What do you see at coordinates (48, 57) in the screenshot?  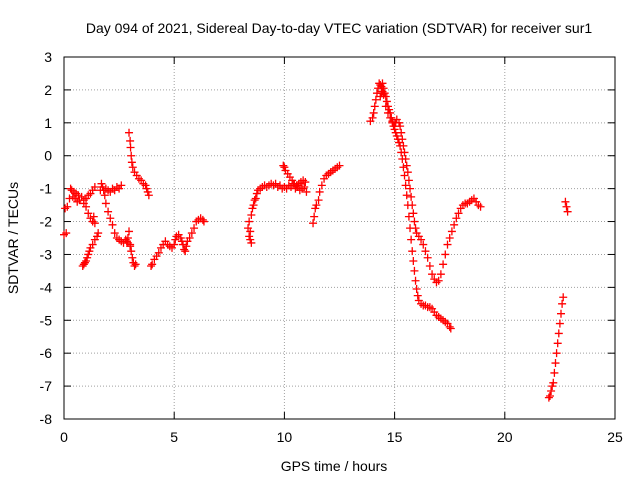 I see `y-tick-label: 3` at bounding box center [48, 57].